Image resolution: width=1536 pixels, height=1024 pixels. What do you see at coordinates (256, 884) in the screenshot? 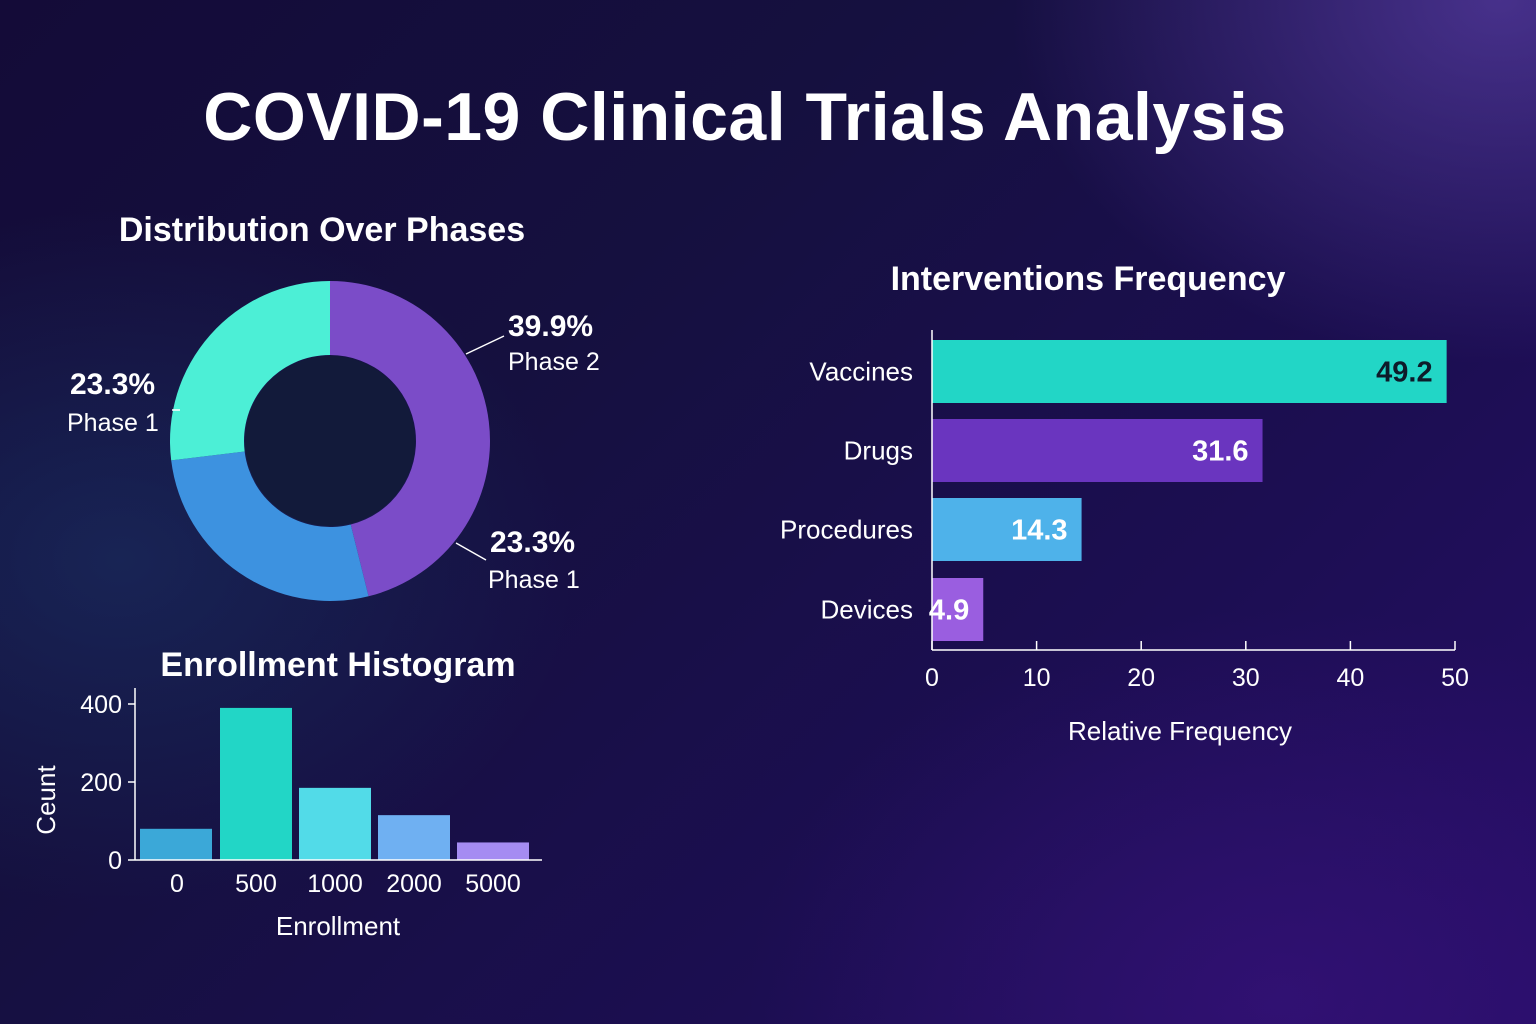
I see `hist-x-tick-500: 500` at bounding box center [256, 884].